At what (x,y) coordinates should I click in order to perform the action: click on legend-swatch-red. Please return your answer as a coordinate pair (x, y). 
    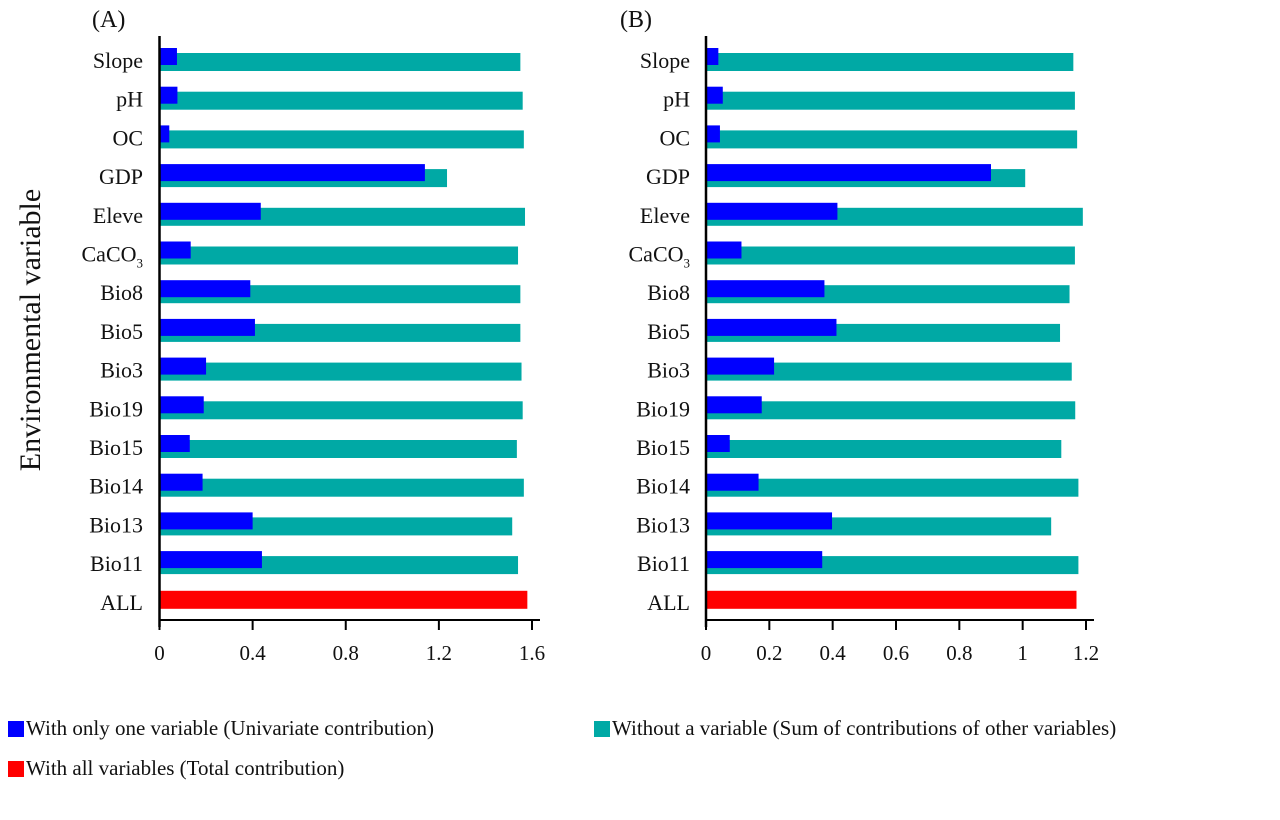
    Looking at the image, I should click on (16, 768).